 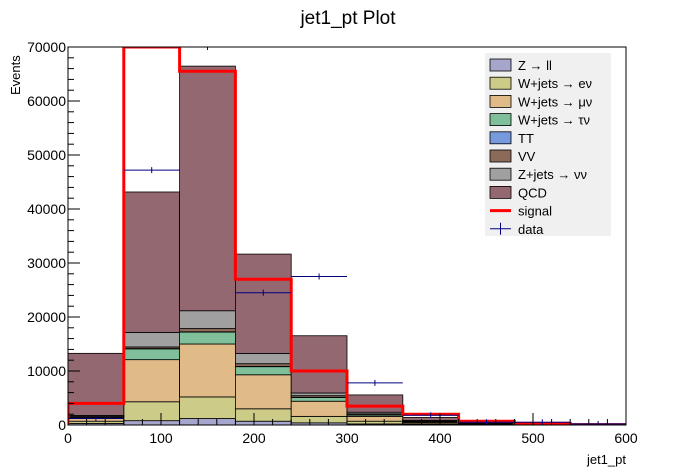 I want to click on x-tick-label-4: 400, so click(x=440, y=438).